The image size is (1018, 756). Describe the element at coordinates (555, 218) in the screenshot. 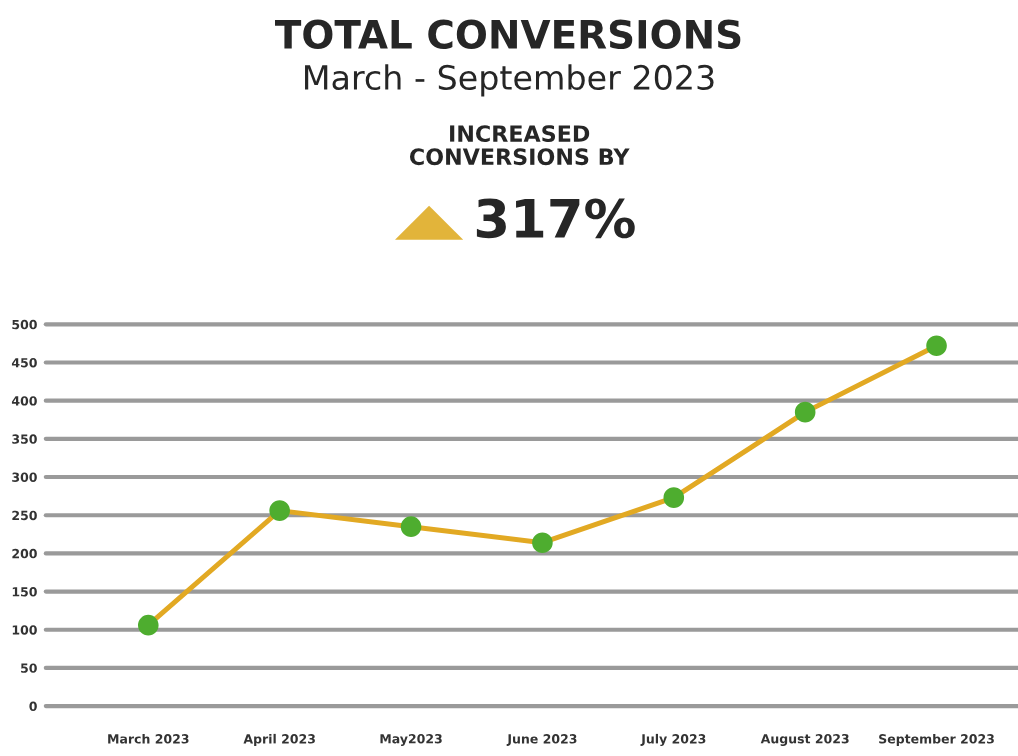

I see `text: 317%` at that location.